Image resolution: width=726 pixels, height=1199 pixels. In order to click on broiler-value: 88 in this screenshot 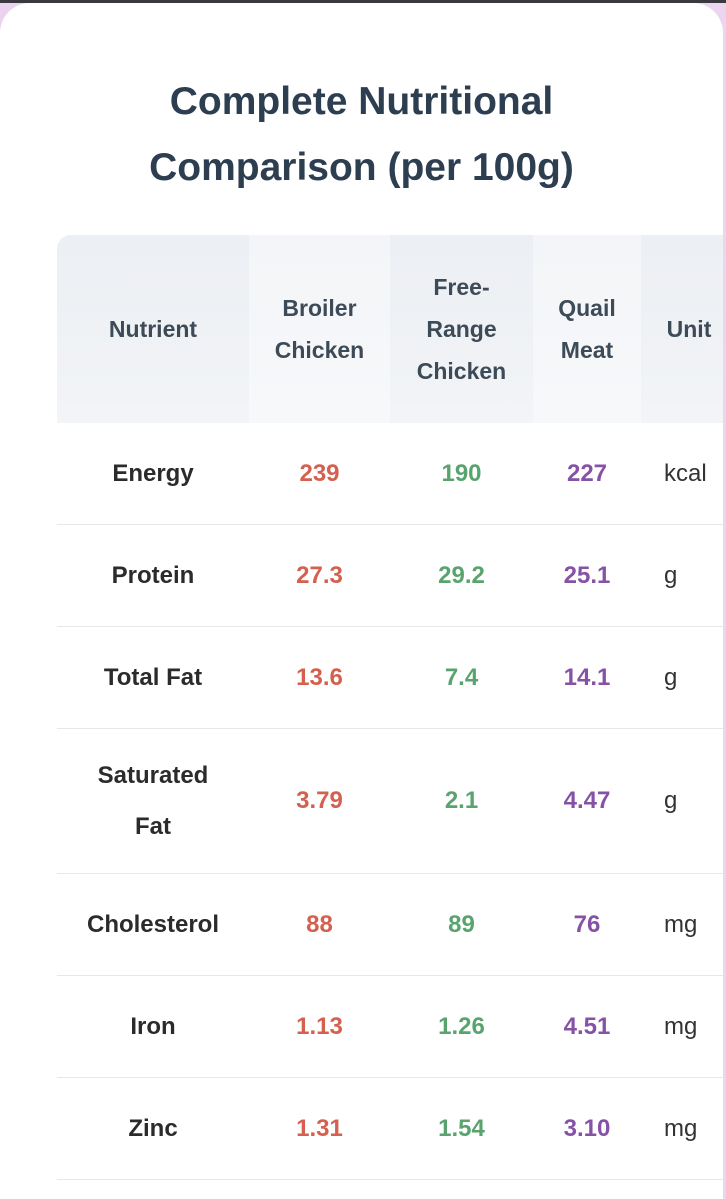, I will do `click(319, 924)`.